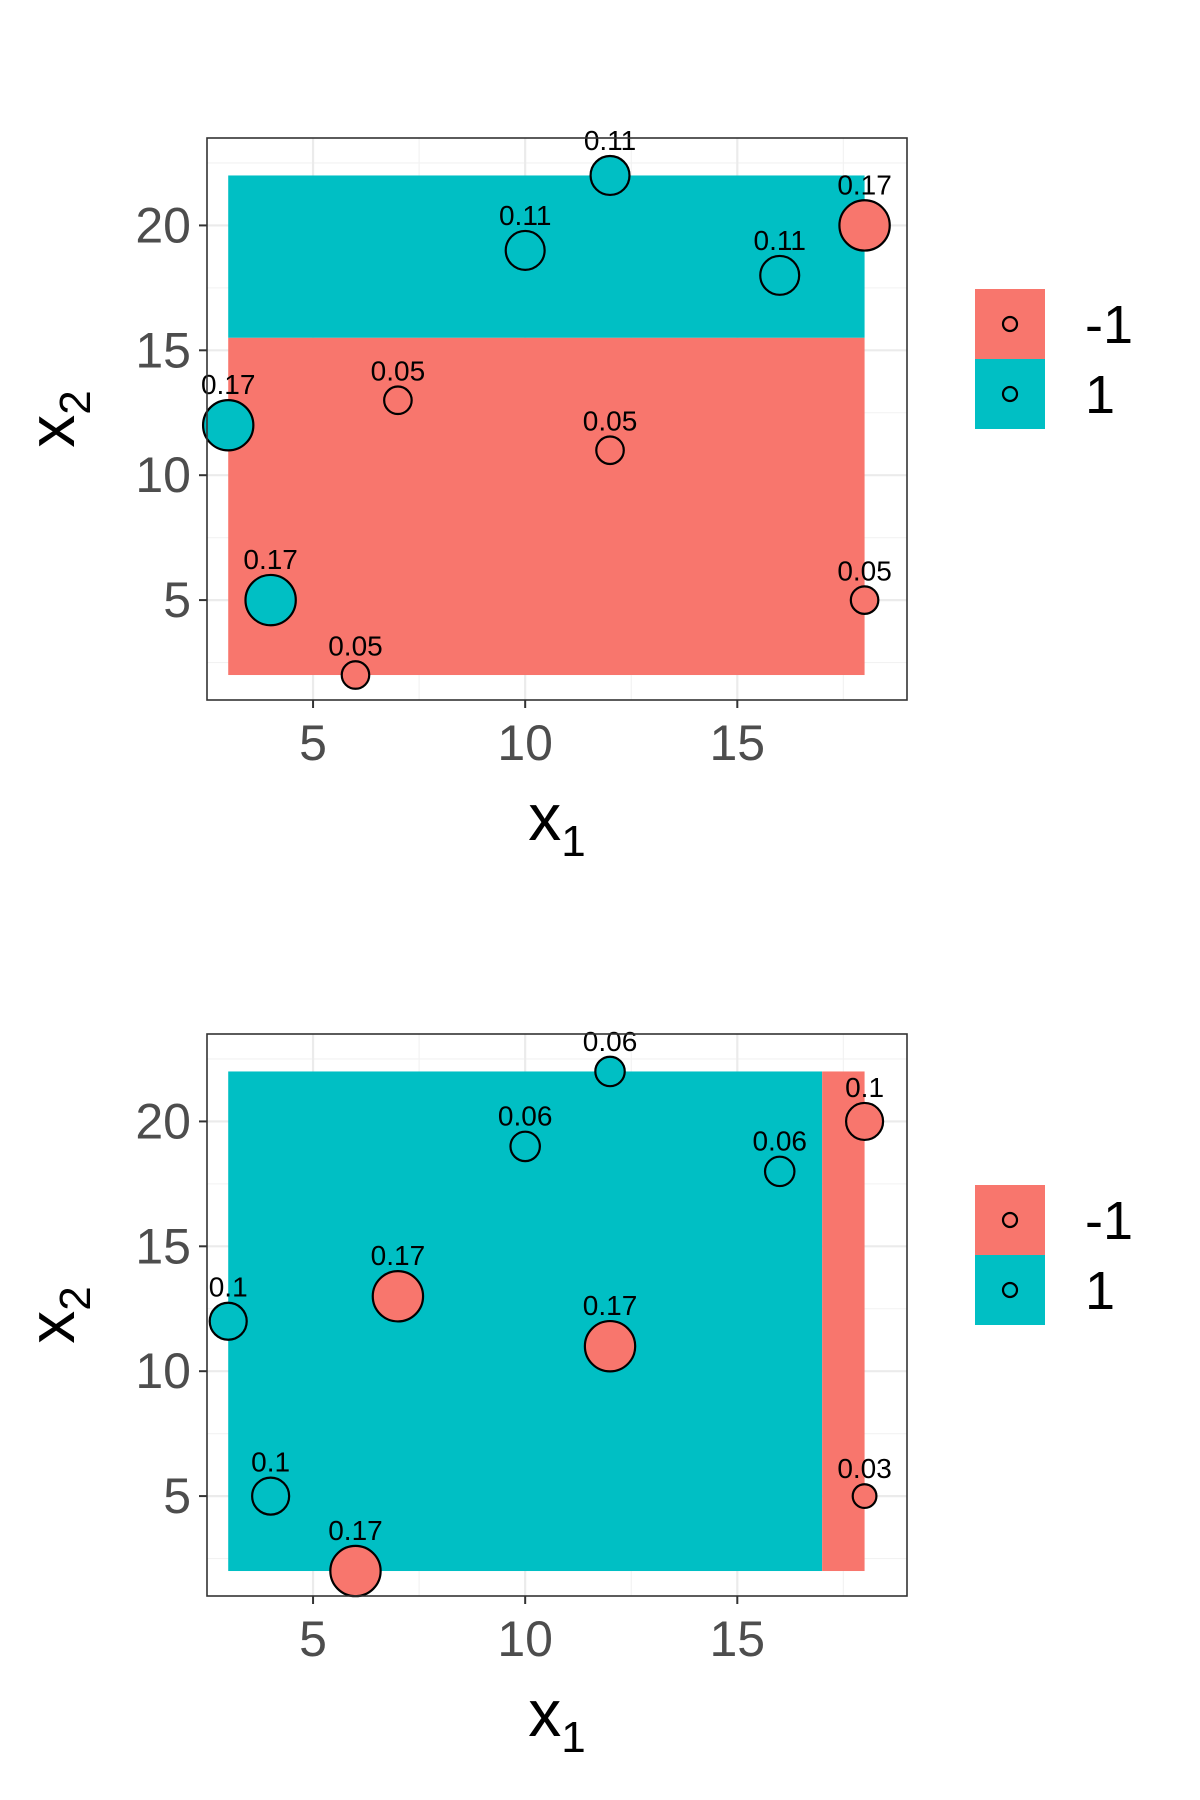 This screenshot has width=1200, height=1800. What do you see at coordinates (864, 1468) in the screenshot?
I see `data-point-label: 0.03` at bounding box center [864, 1468].